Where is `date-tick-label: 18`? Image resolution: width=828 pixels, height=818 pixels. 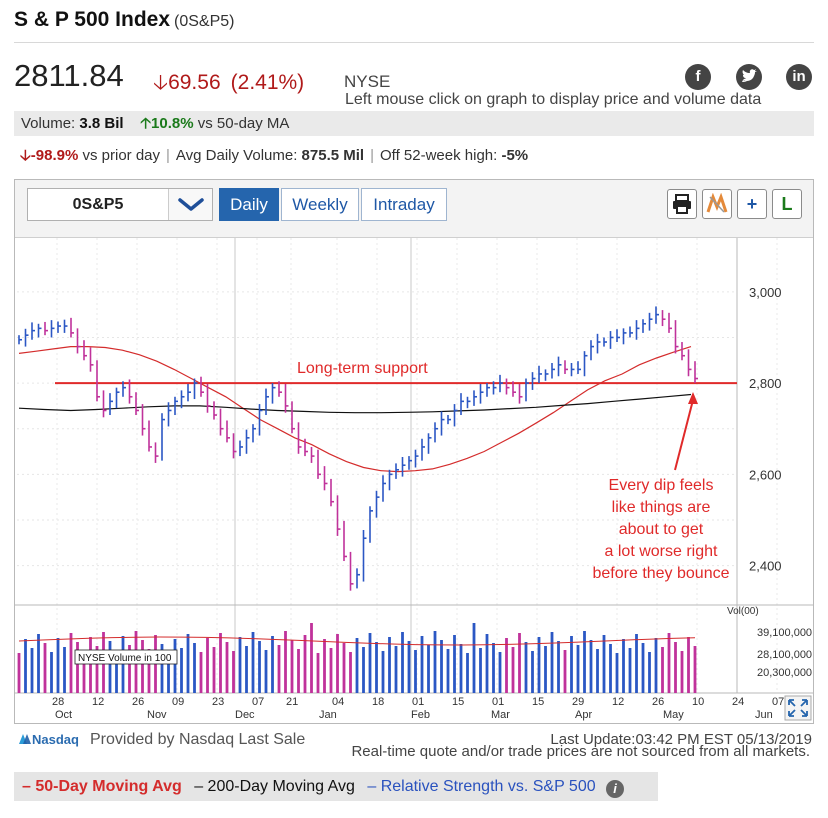
date-tick-label: 18 is located at coordinates (378, 702).